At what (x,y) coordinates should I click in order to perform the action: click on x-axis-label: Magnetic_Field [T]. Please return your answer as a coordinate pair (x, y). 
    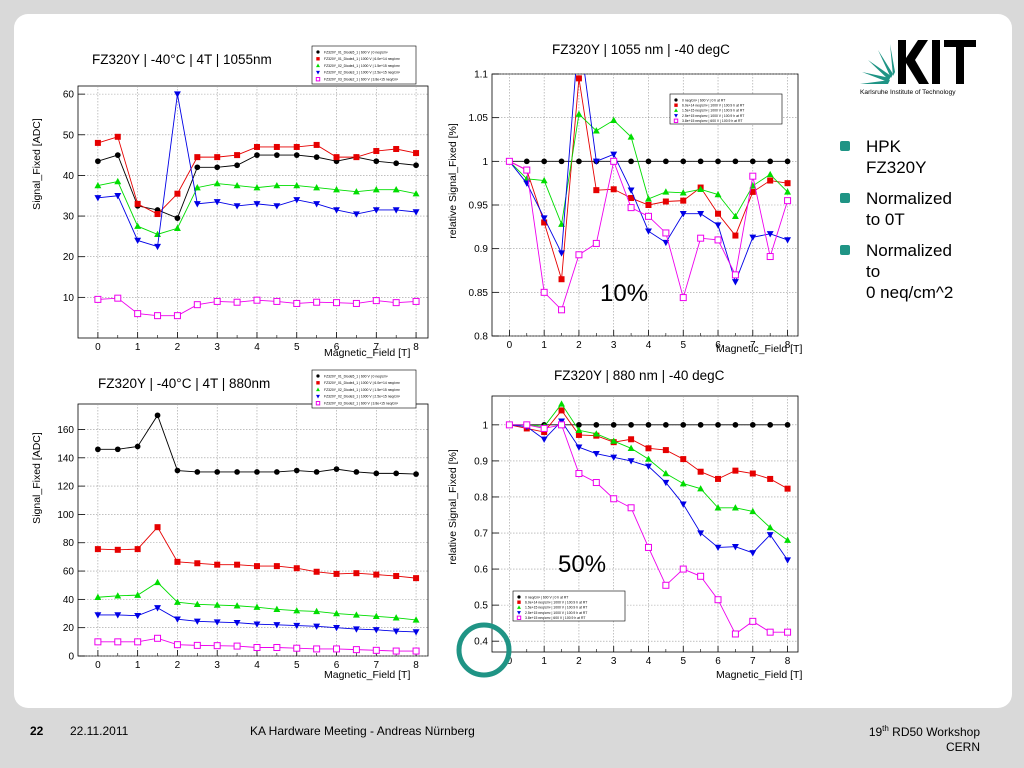
    Looking at the image, I should click on (367, 353).